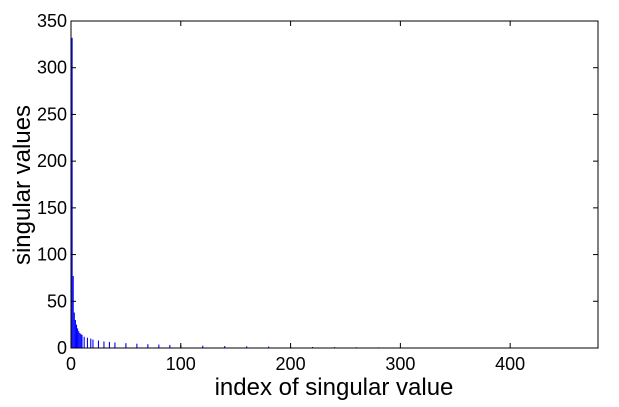 This screenshot has height=407, width=619. What do you see at coordinates (22, 185) in the screenshot?
I see `y-axis-label: singular values` at bounding box center [22, 185].